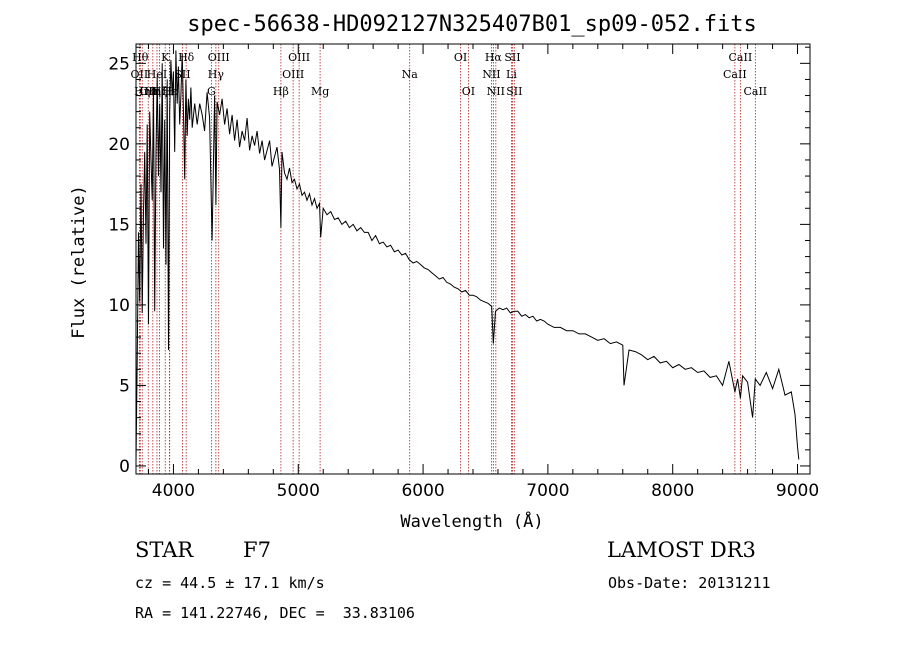 This screenshot has height=649, width=900. I want to click on y-tick-label-0: 0, so click(124, 467).